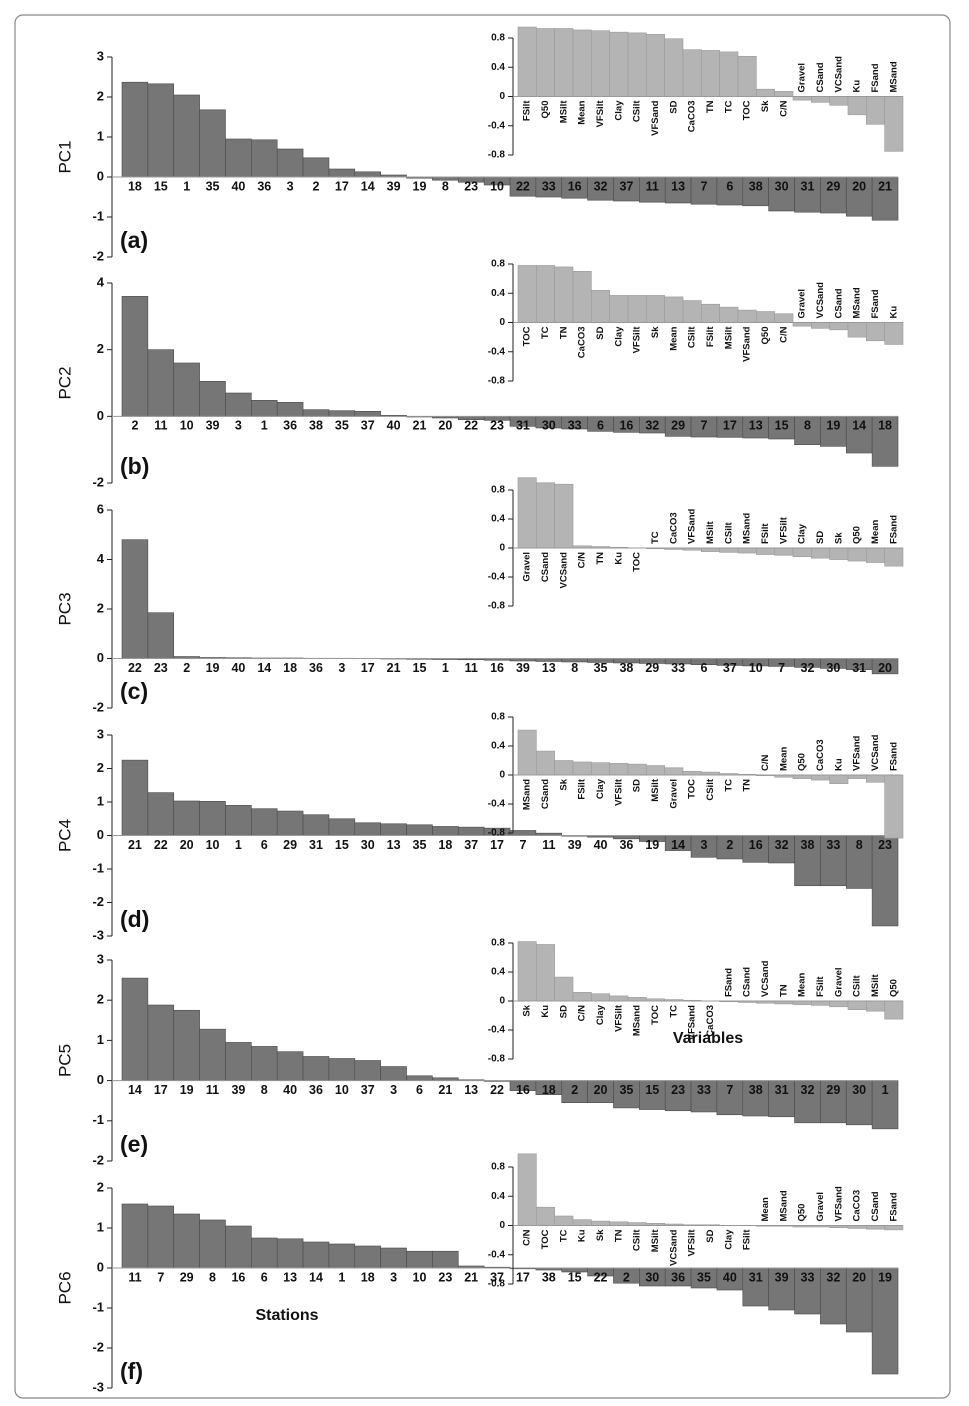  Describe the element at coordinates (523, 426) in the screenshot. I see `station-label: 31` at that location.